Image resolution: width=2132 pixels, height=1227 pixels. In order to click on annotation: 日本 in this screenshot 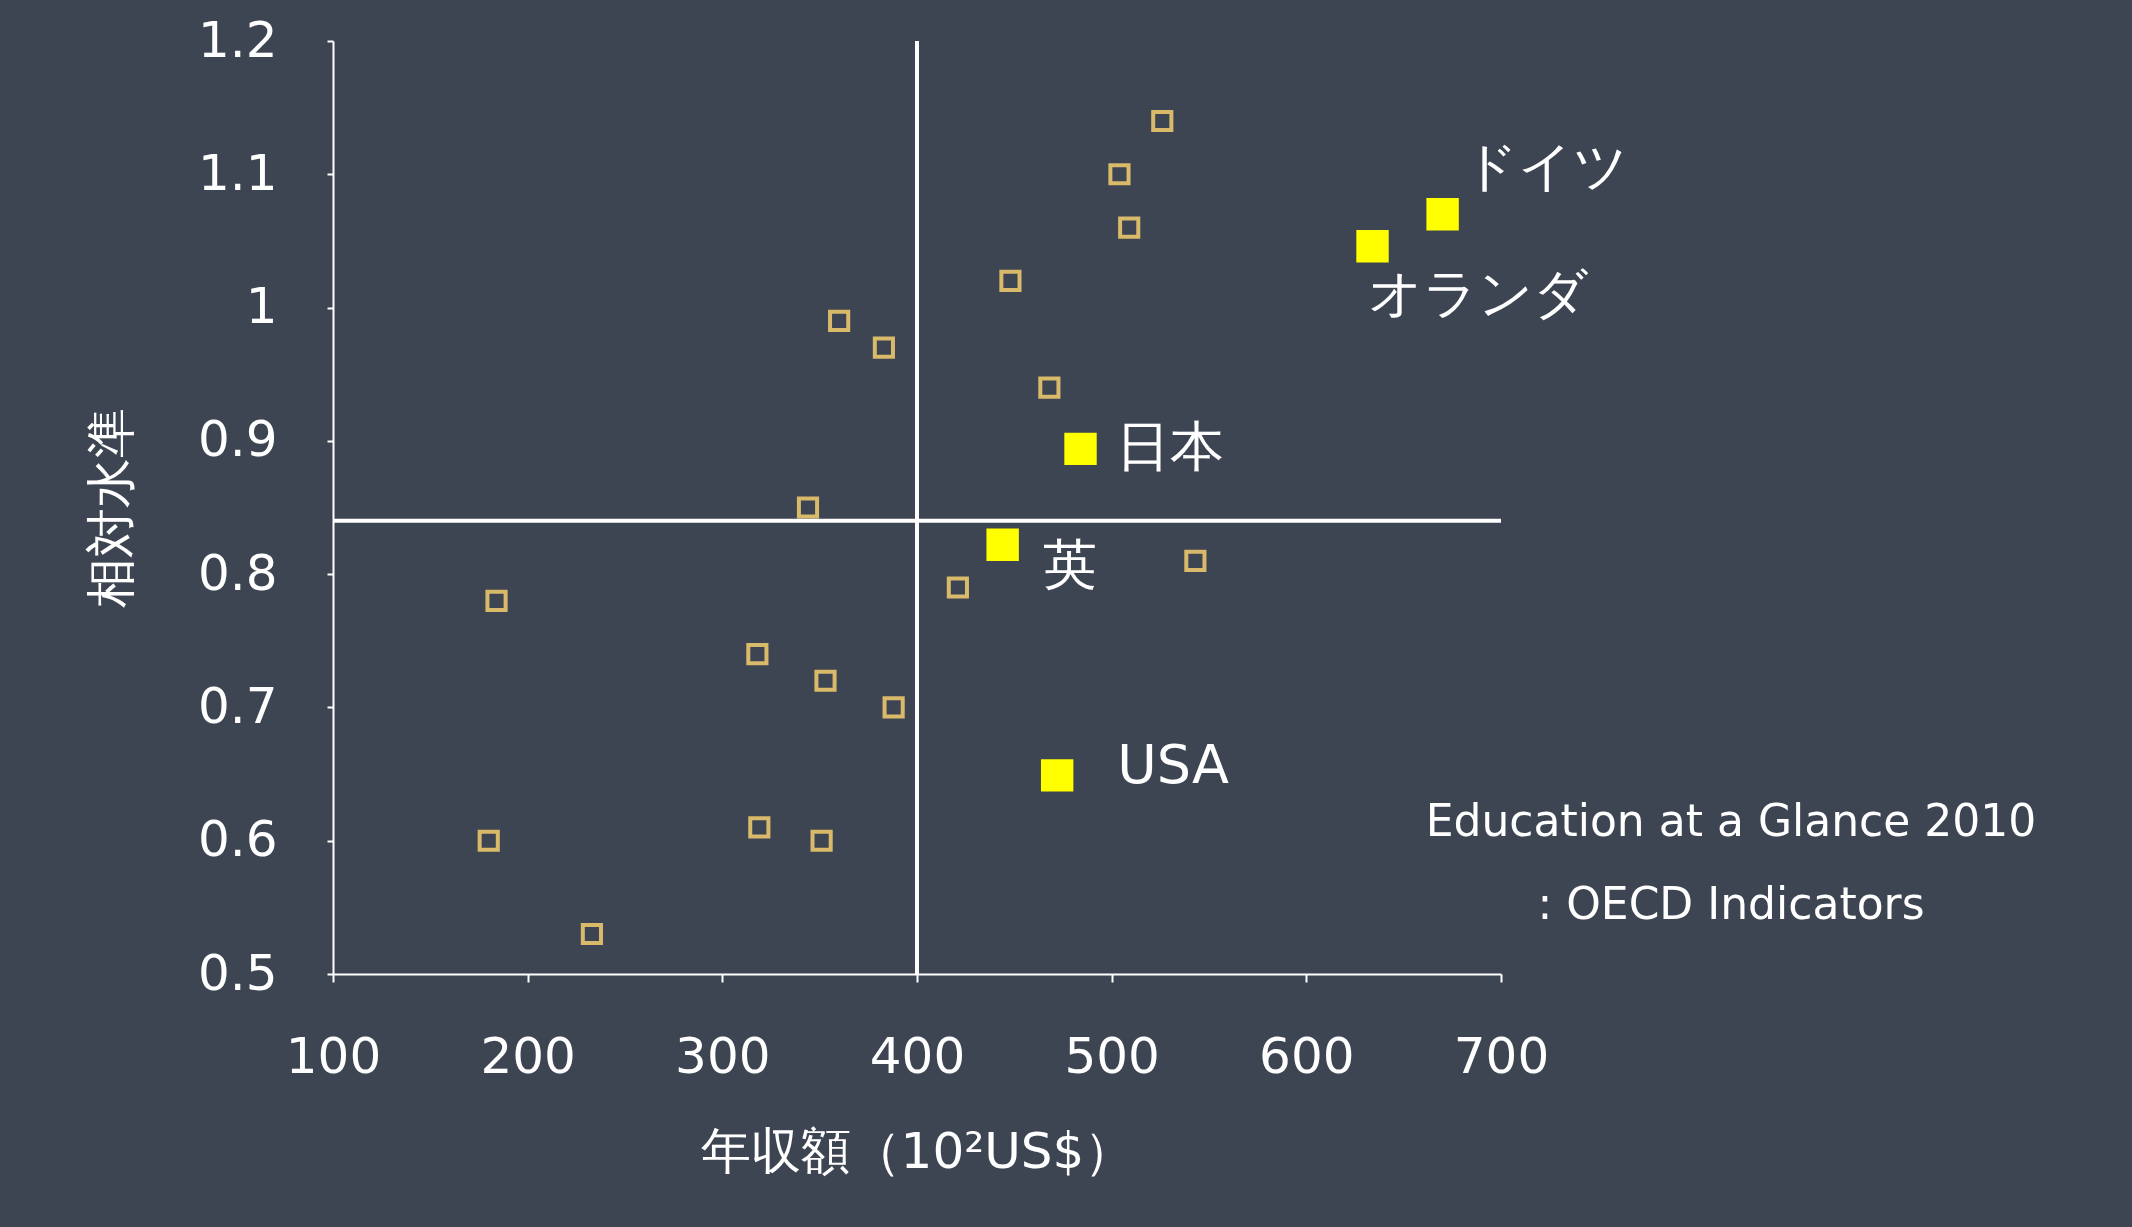, I will do `click(1169, 446)`.